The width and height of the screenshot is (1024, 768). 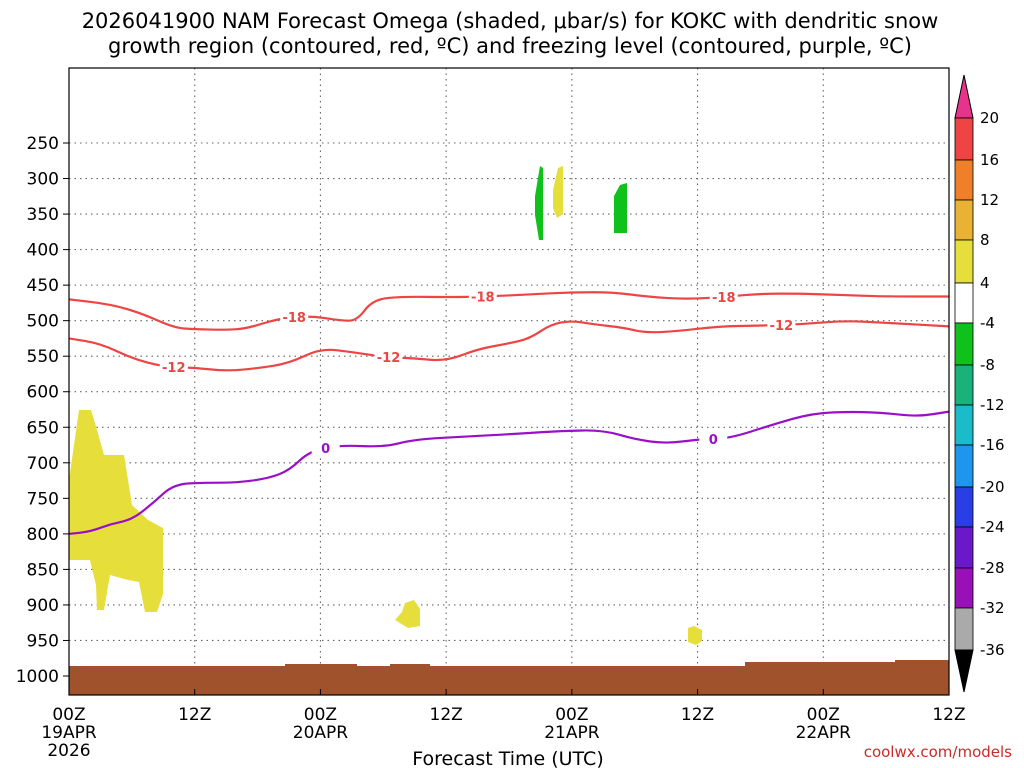 I want to click on y-tick-label-1000: 1000, so click(x=37, y=677).